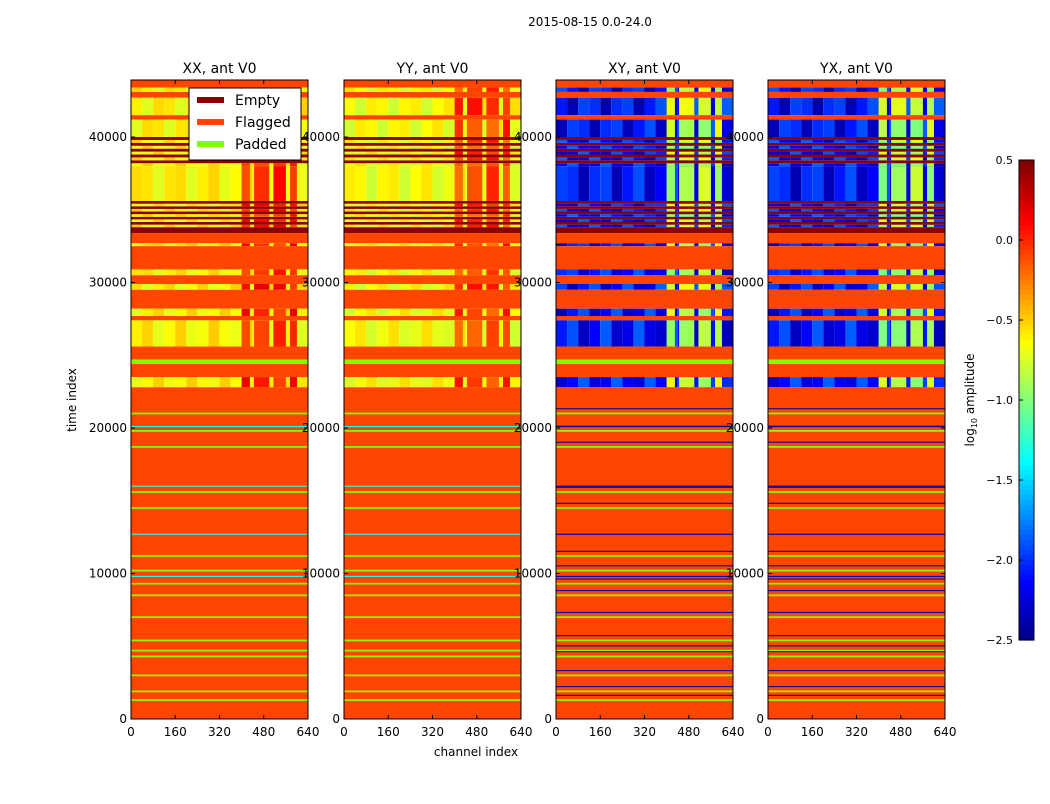 The height and width of the screenshot is (804, 1050). What do you see at coordinates (321, 283) in the screenshot?
I see `y-tick-label: 30000` at bounding box center [321, 283].